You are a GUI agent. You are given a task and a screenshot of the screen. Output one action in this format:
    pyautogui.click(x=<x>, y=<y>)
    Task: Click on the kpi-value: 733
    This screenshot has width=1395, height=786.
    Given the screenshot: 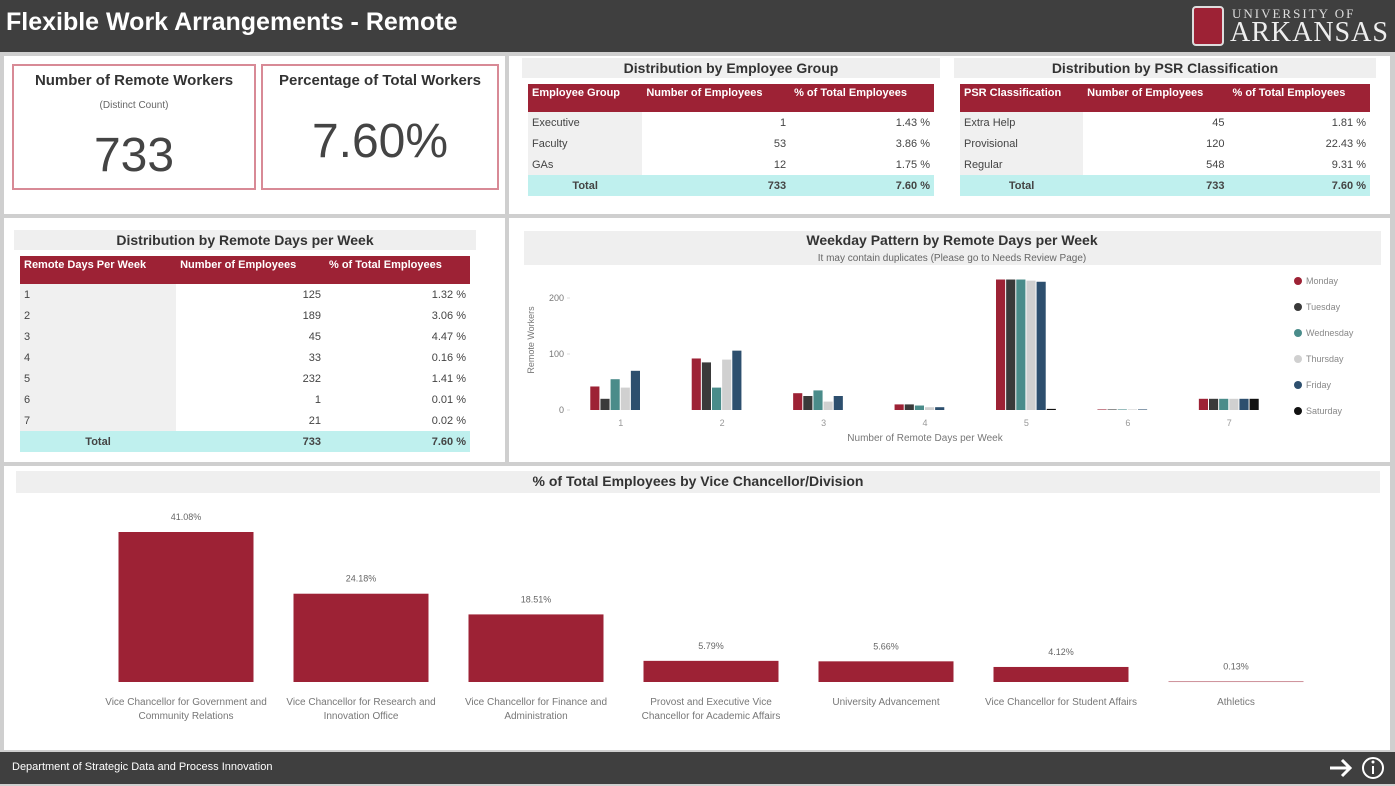 What is the action you would take?
    pyautogui.click(x=134, y=155)
    